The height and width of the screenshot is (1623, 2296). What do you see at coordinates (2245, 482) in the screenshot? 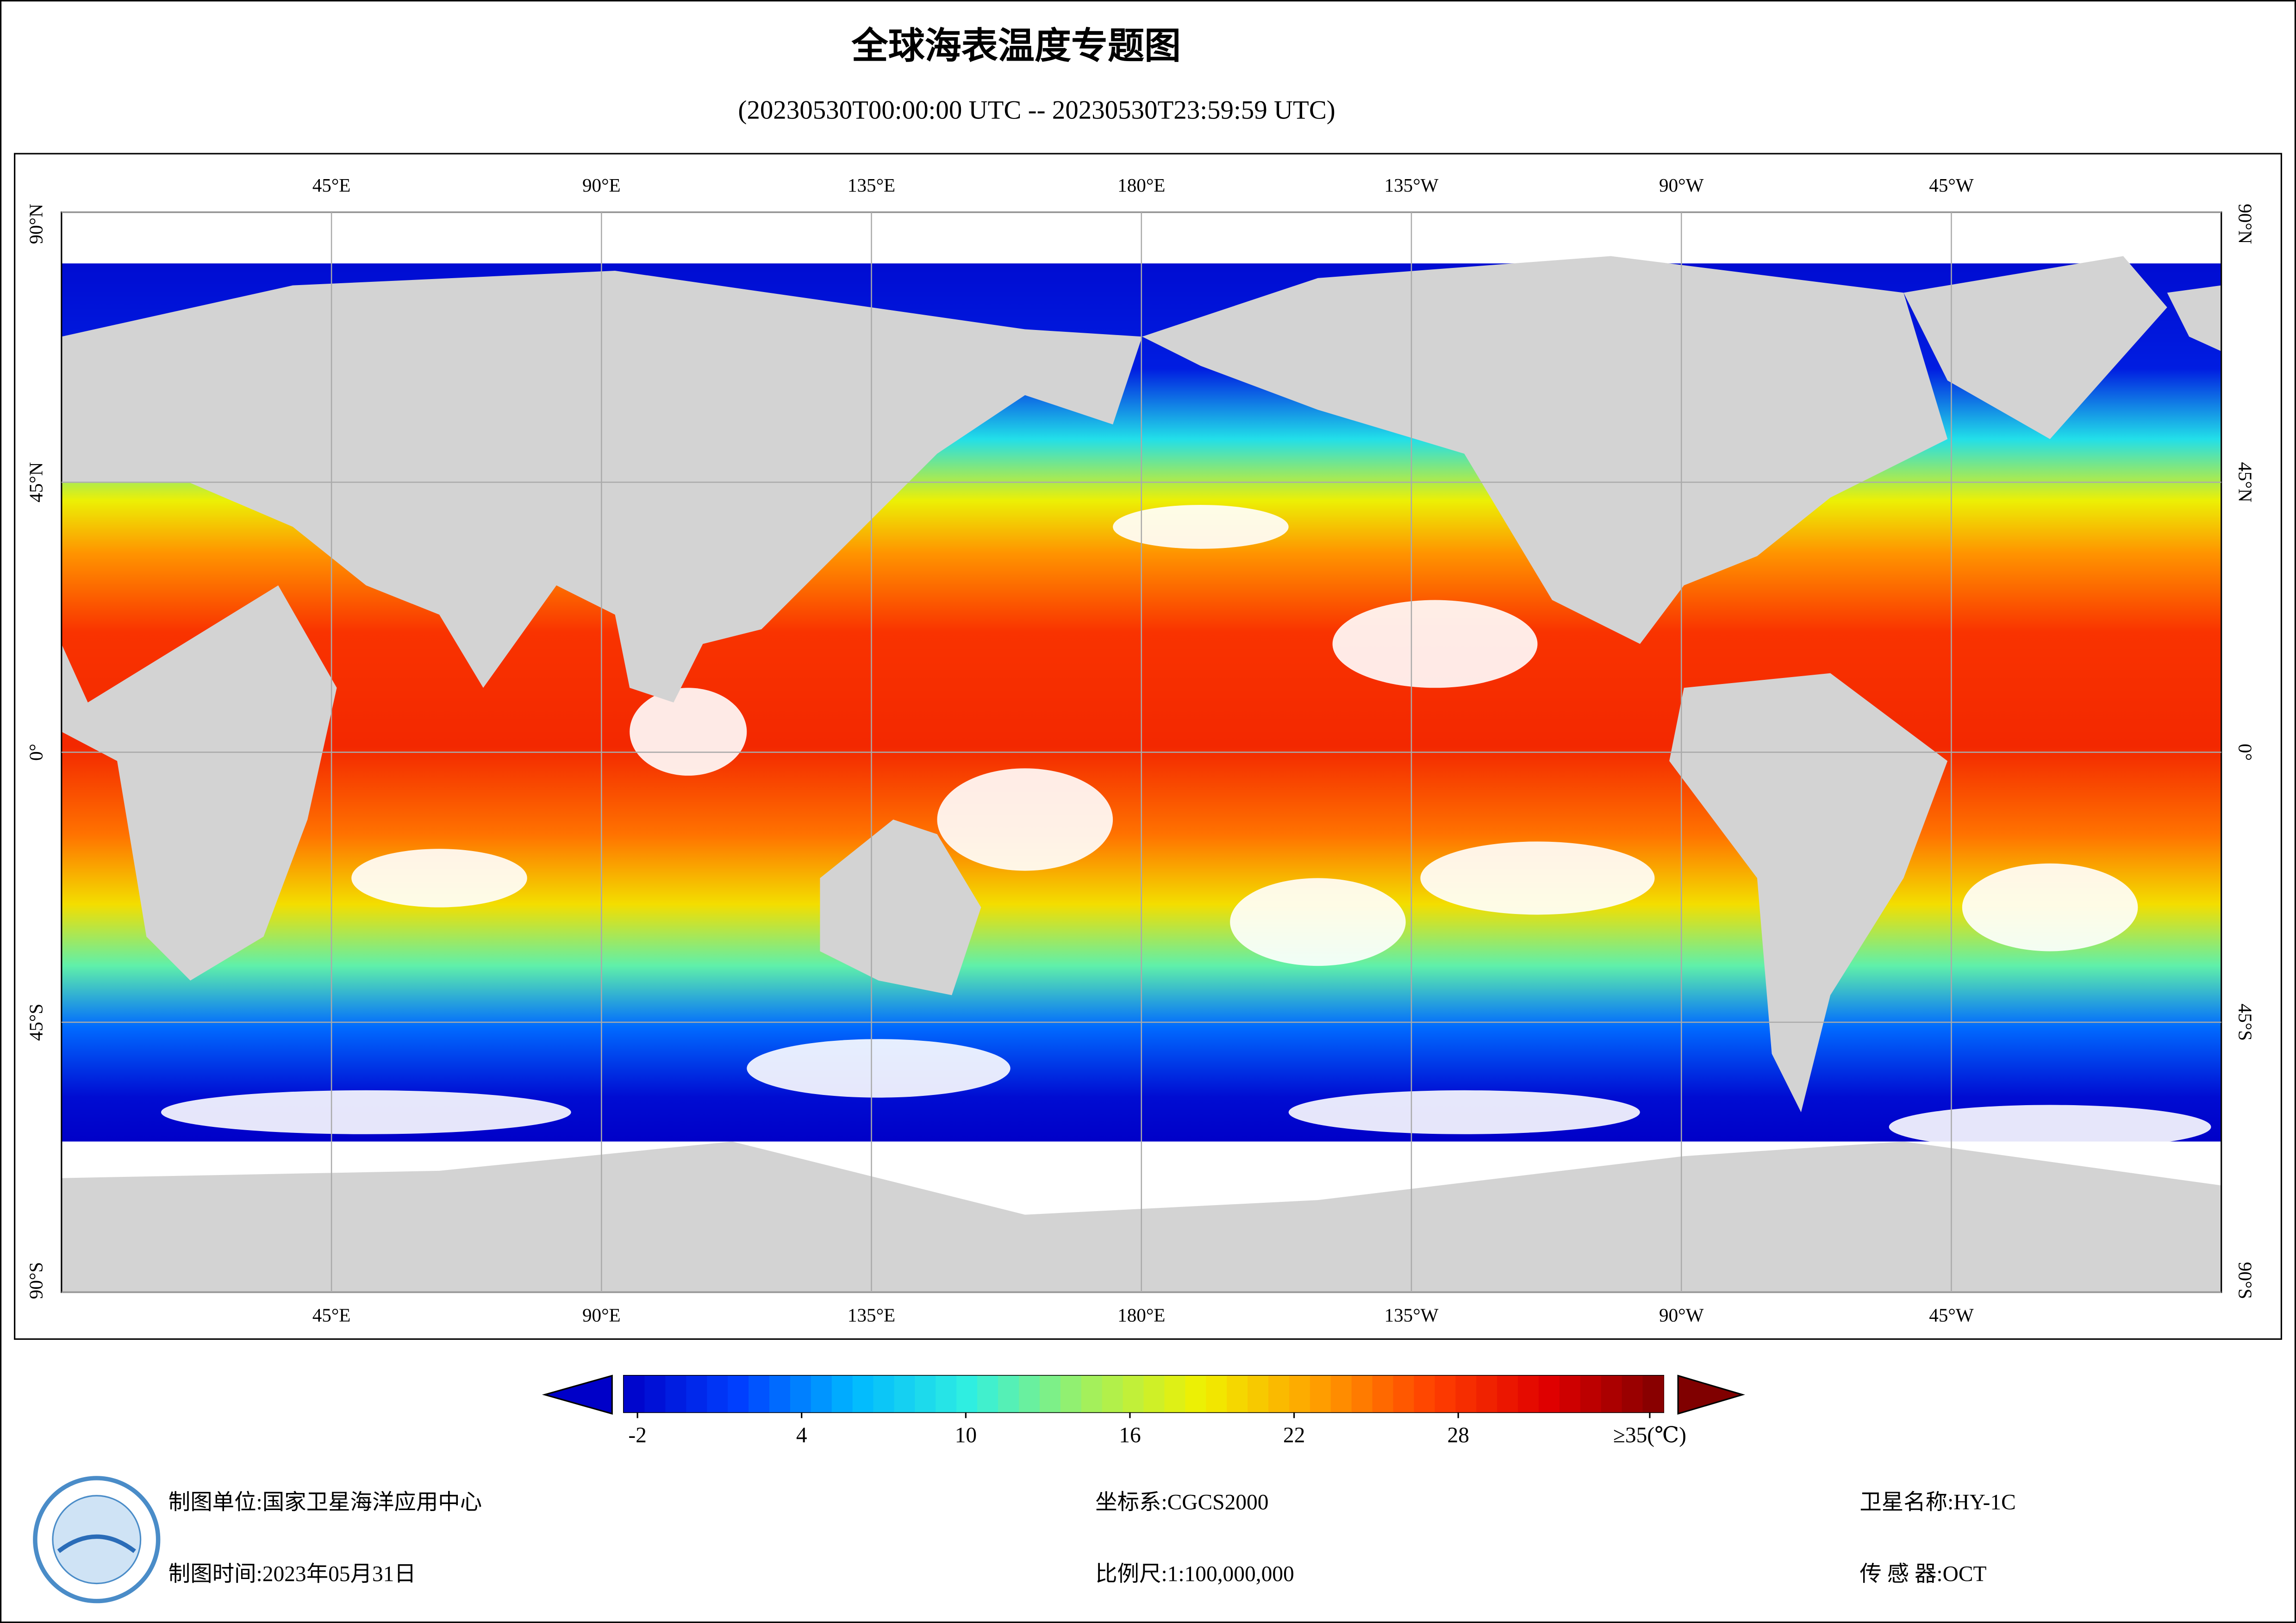
I see `lat-label-right: 45°N` at bounding box center [2245, 482].